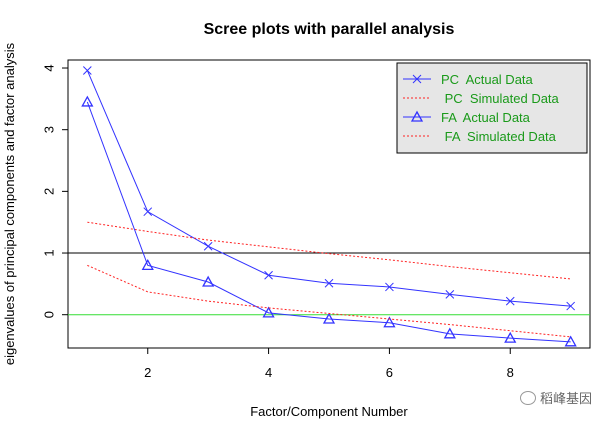 Image resolution: width=600 pixels, height=423 pixels. I want to click on wechat-icon, so click(527, 397).